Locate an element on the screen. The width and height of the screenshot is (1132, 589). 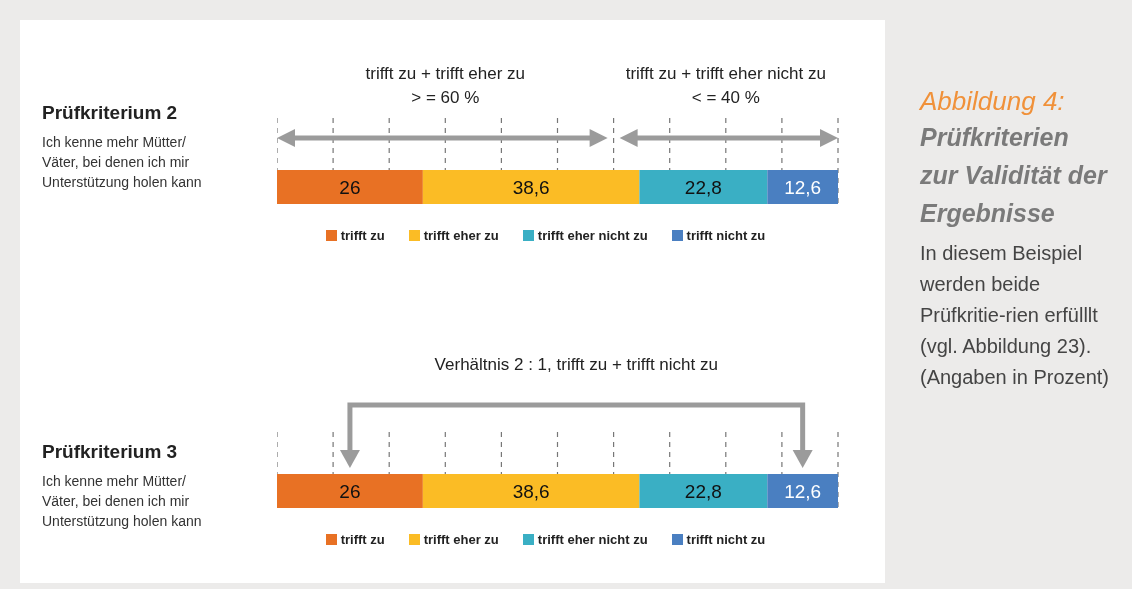
text: Abbildung 4: is located at coordinates (993, 101).